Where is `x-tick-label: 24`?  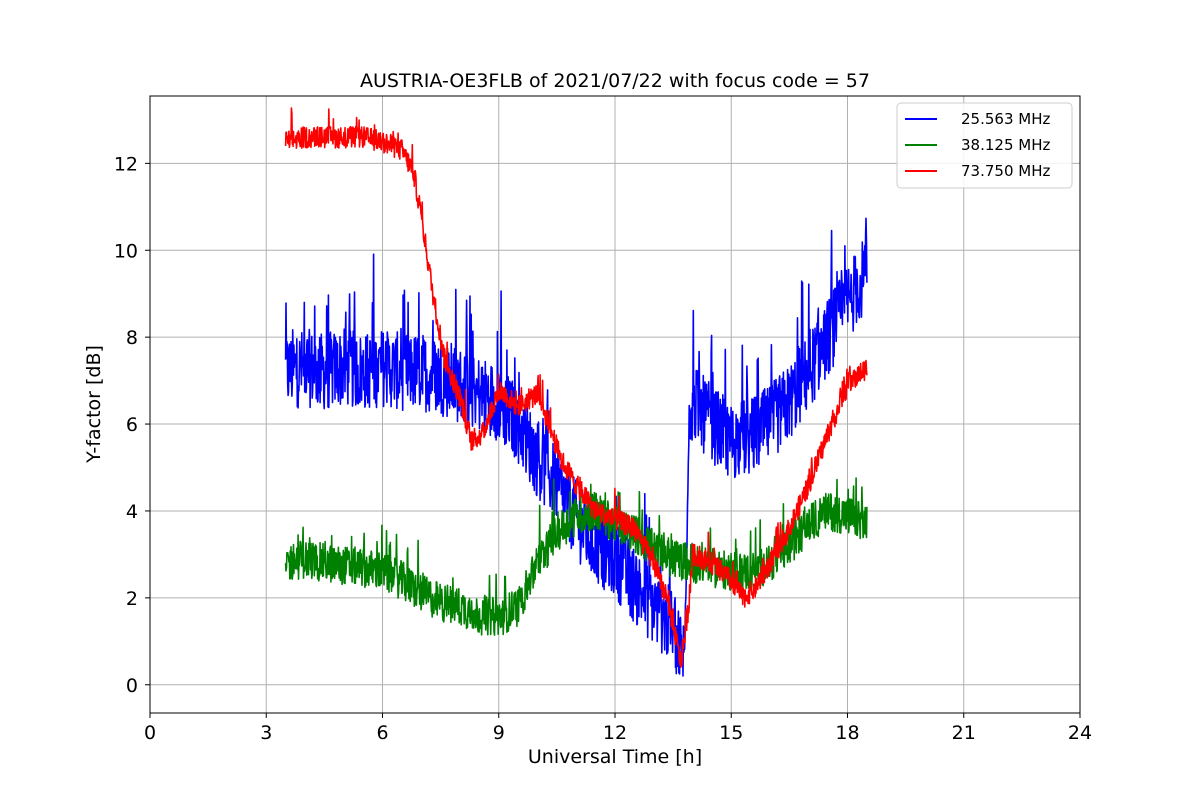 x-tick-label: 24 is located at coordinates (1080, 733).